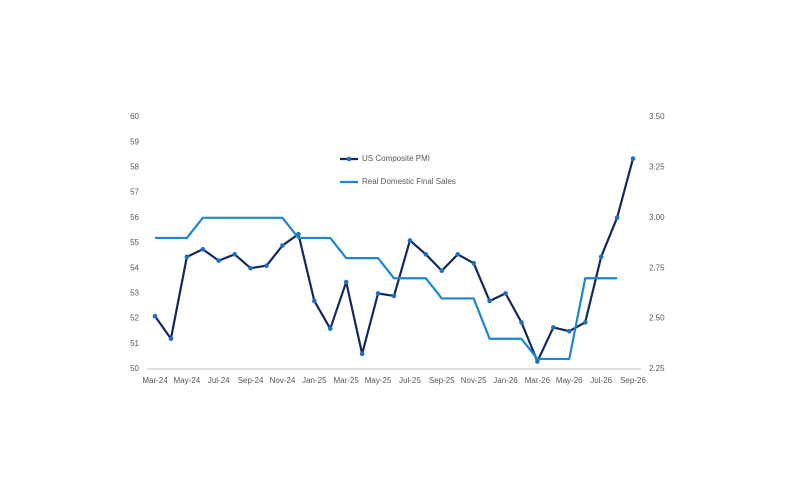  Describe the element at coordinates (569, 380) in the screenshot. I see `x-tick-label: May-26` at that location.